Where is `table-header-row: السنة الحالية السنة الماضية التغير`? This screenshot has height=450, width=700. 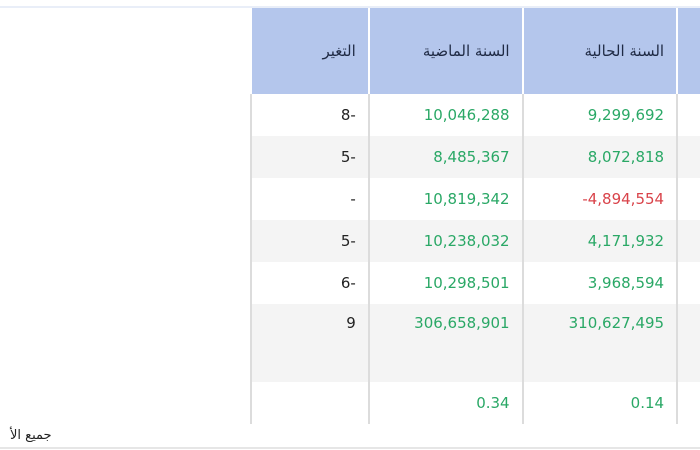 table-header-row: السنة الحالية السنة الماضية التغير is located at coordinates (475, 51).